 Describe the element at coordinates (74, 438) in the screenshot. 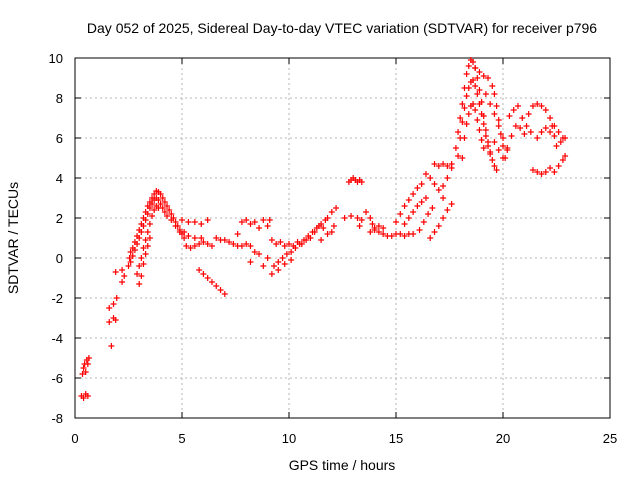

I see `x-tick-label: 0` at that location.